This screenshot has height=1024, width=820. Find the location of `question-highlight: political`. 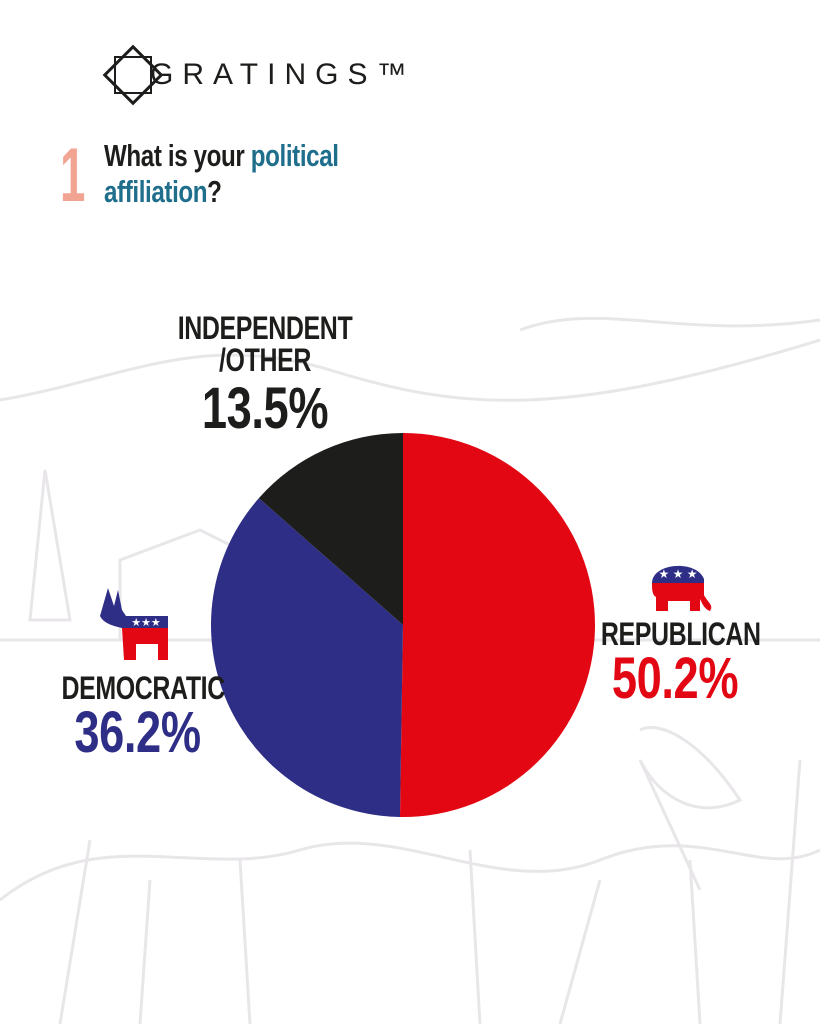

question-highlight: political is located at coordinates (294, 155).